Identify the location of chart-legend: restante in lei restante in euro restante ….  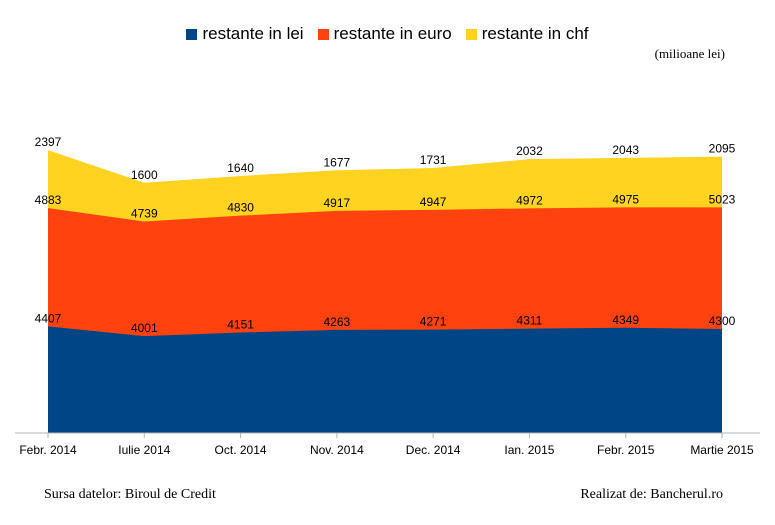
(387, 34).